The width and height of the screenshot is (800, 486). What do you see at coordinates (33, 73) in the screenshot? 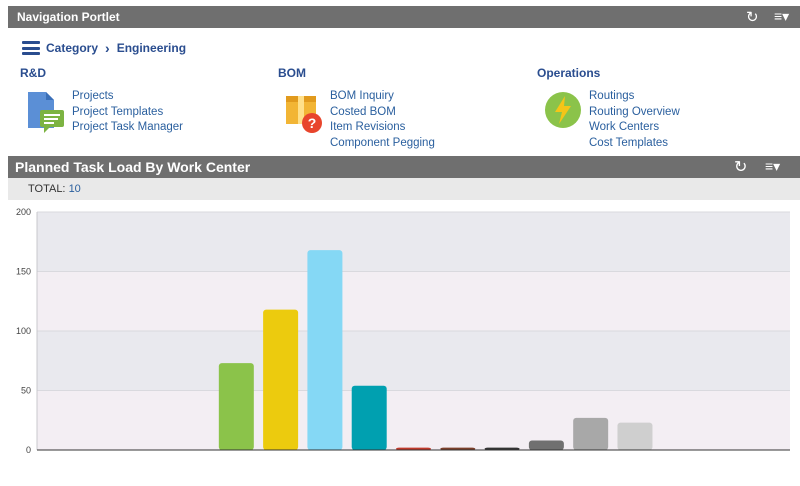
I see `section-title: R&D` at bounding box center [33, 73].